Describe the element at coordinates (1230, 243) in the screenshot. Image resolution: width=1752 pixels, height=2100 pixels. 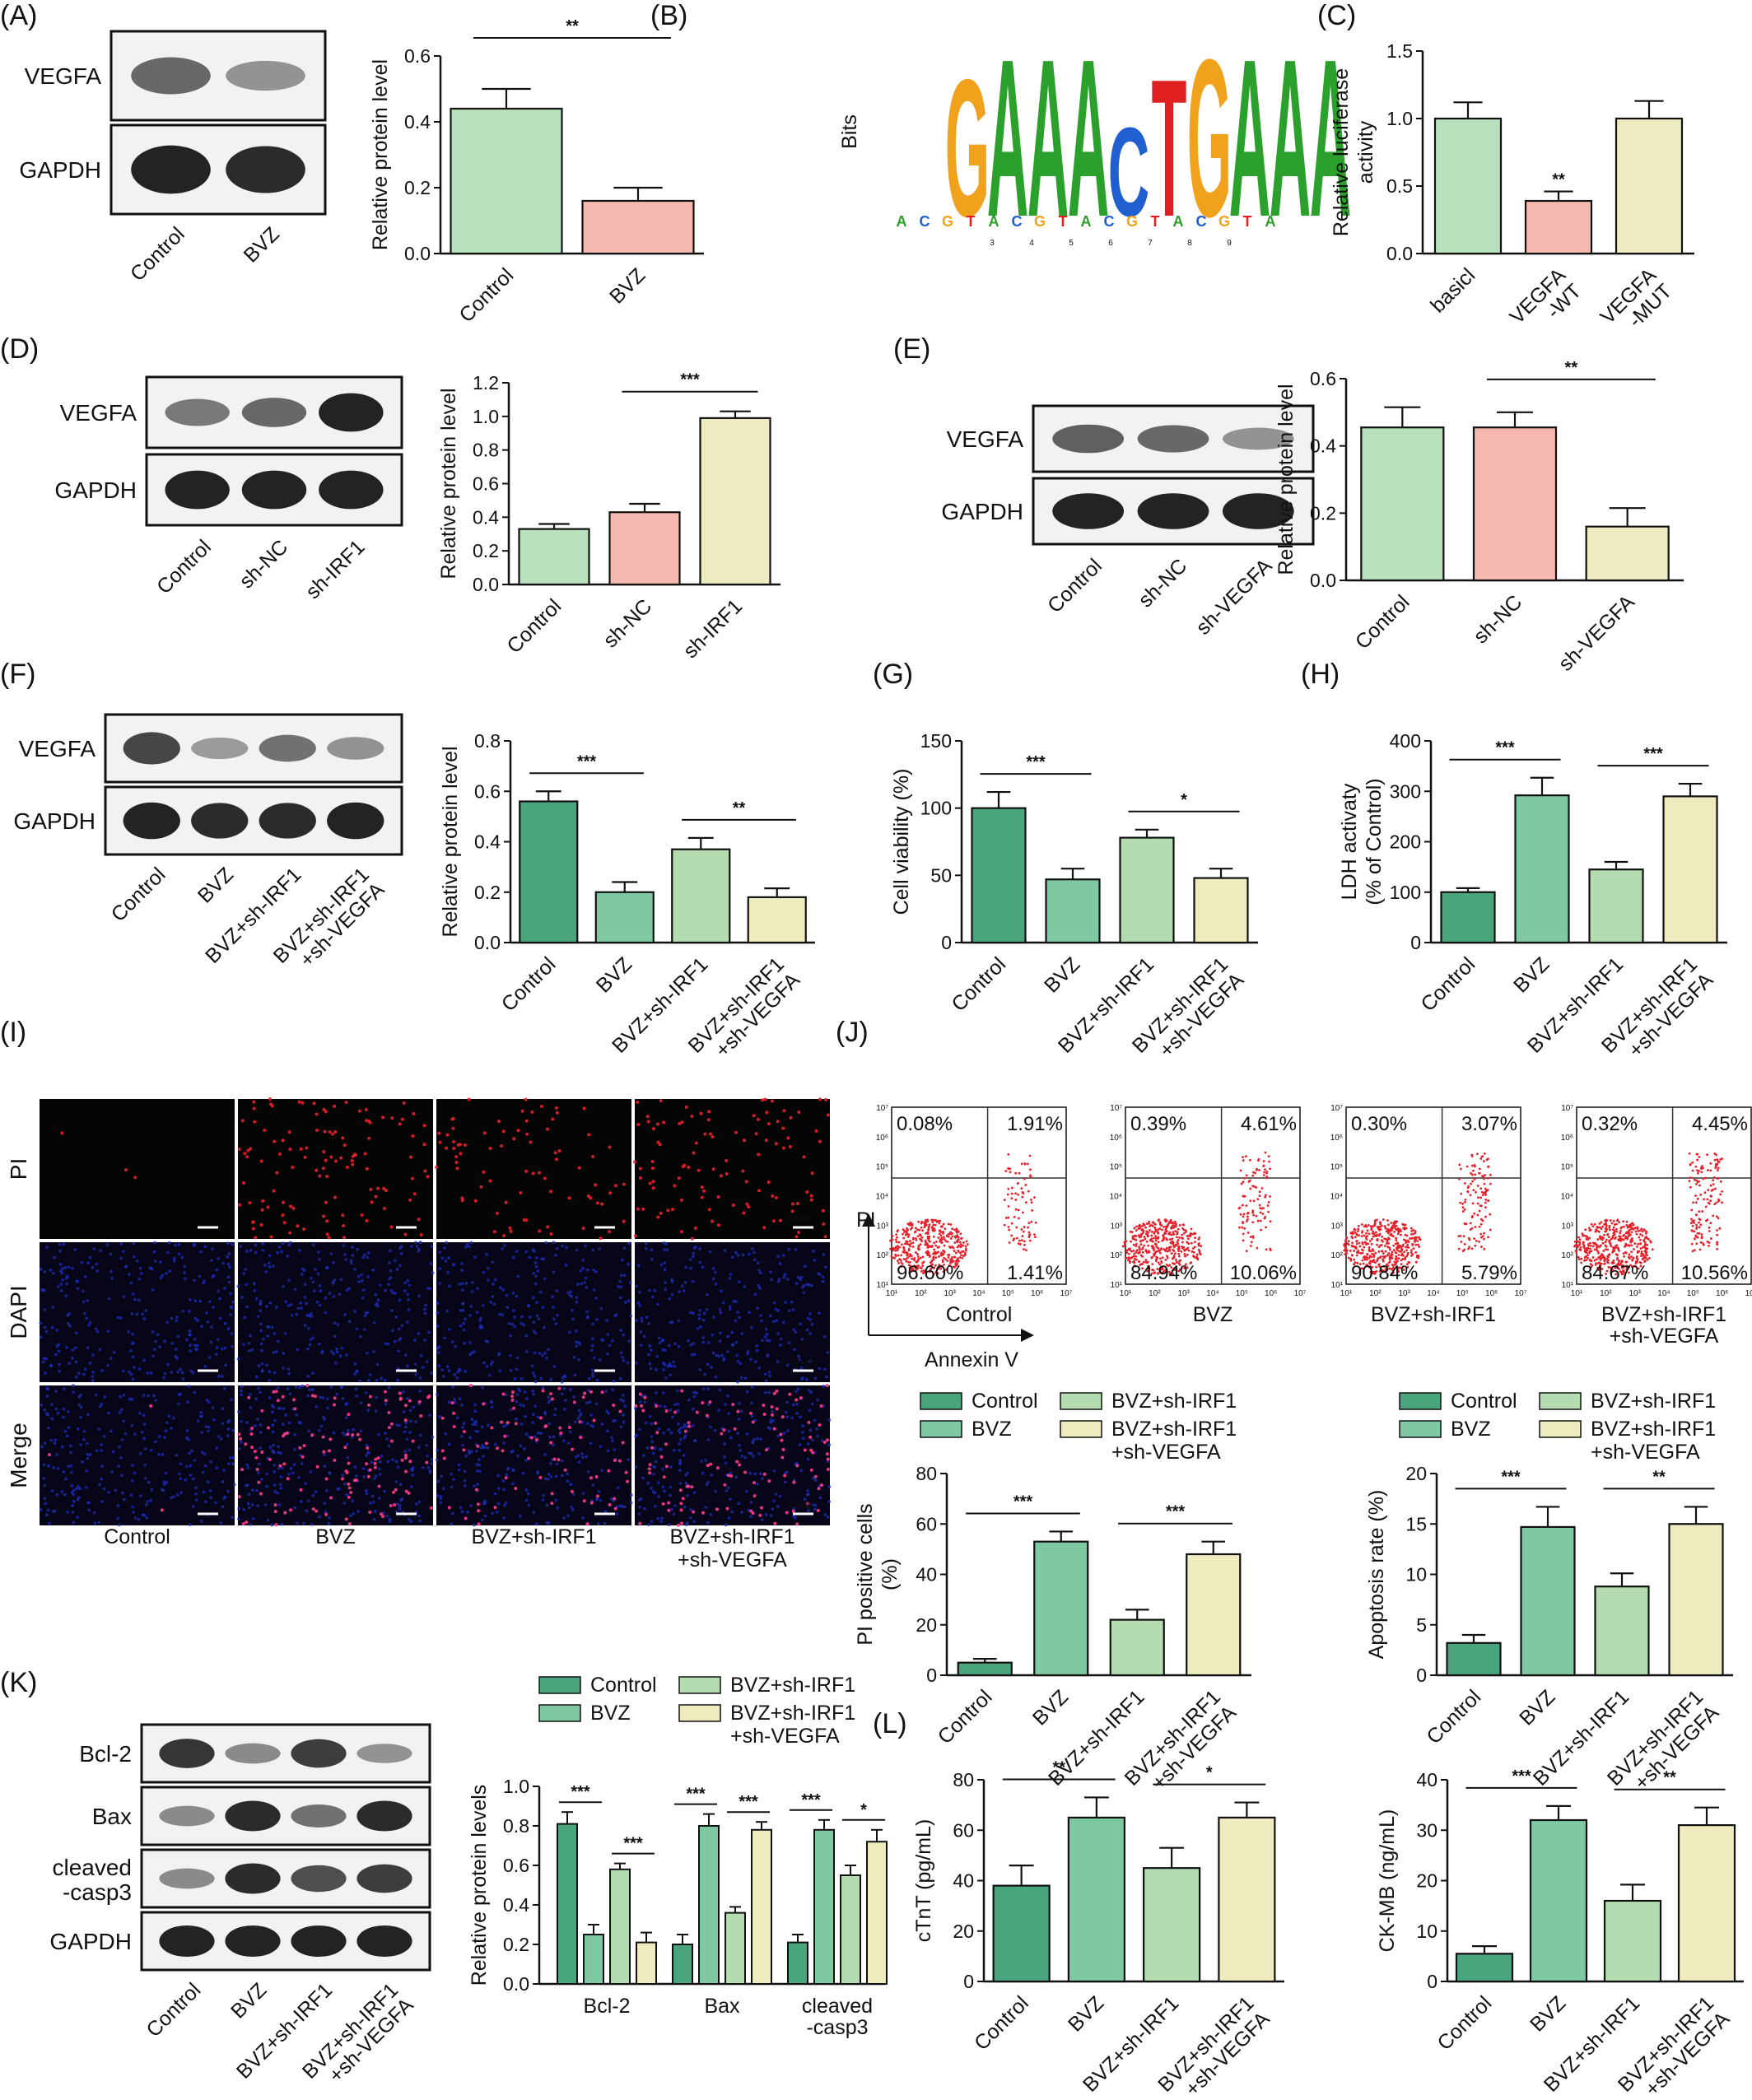
I see `motif-position: 9` at that location.